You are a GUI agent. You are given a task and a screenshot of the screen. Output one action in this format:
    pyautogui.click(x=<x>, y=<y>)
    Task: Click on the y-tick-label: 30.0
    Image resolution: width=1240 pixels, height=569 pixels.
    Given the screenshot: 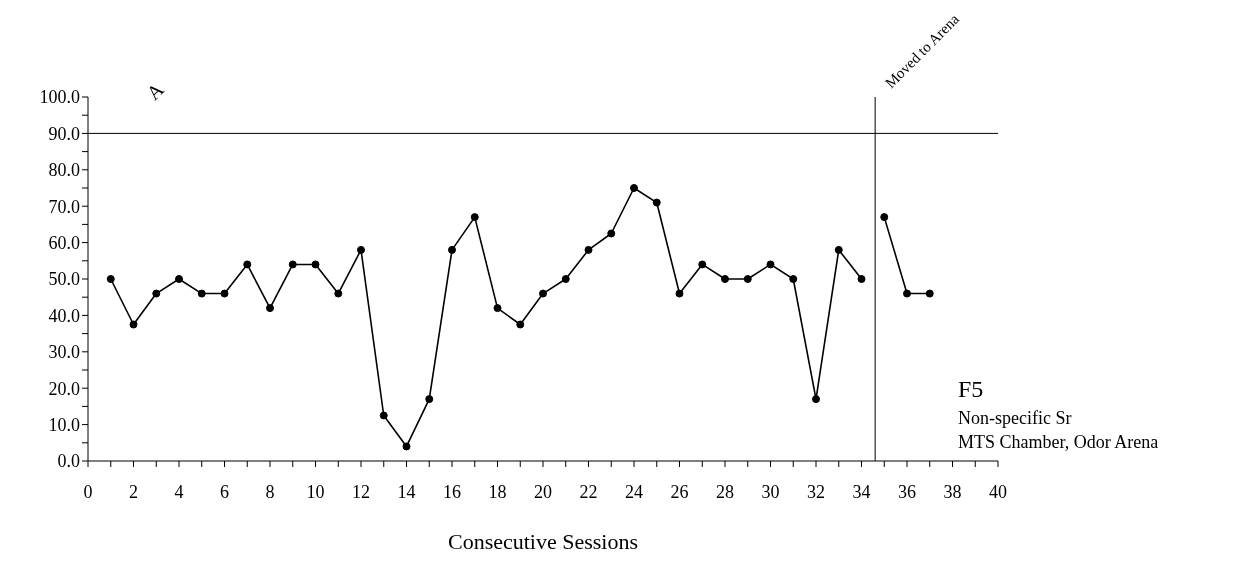 What is the action you would take?
    pyautogui.click(x=64, y=352)
    